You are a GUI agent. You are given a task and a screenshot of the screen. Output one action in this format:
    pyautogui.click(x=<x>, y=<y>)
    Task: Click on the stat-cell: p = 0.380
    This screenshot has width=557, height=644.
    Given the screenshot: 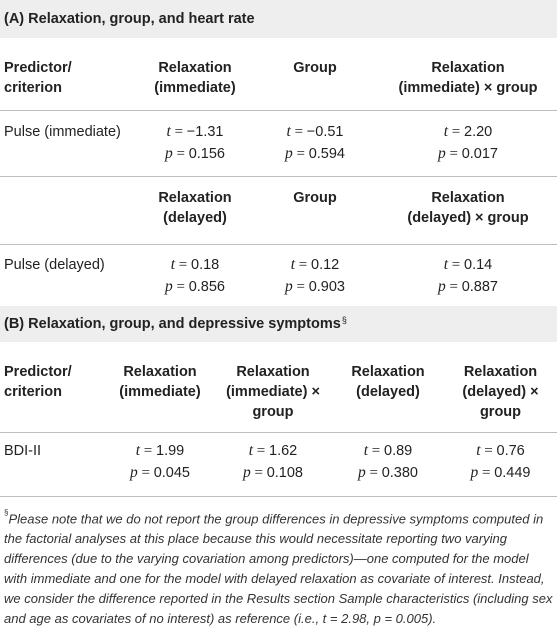 What is the action you would take?
    pyautogui.click(x=387, y=472)
    